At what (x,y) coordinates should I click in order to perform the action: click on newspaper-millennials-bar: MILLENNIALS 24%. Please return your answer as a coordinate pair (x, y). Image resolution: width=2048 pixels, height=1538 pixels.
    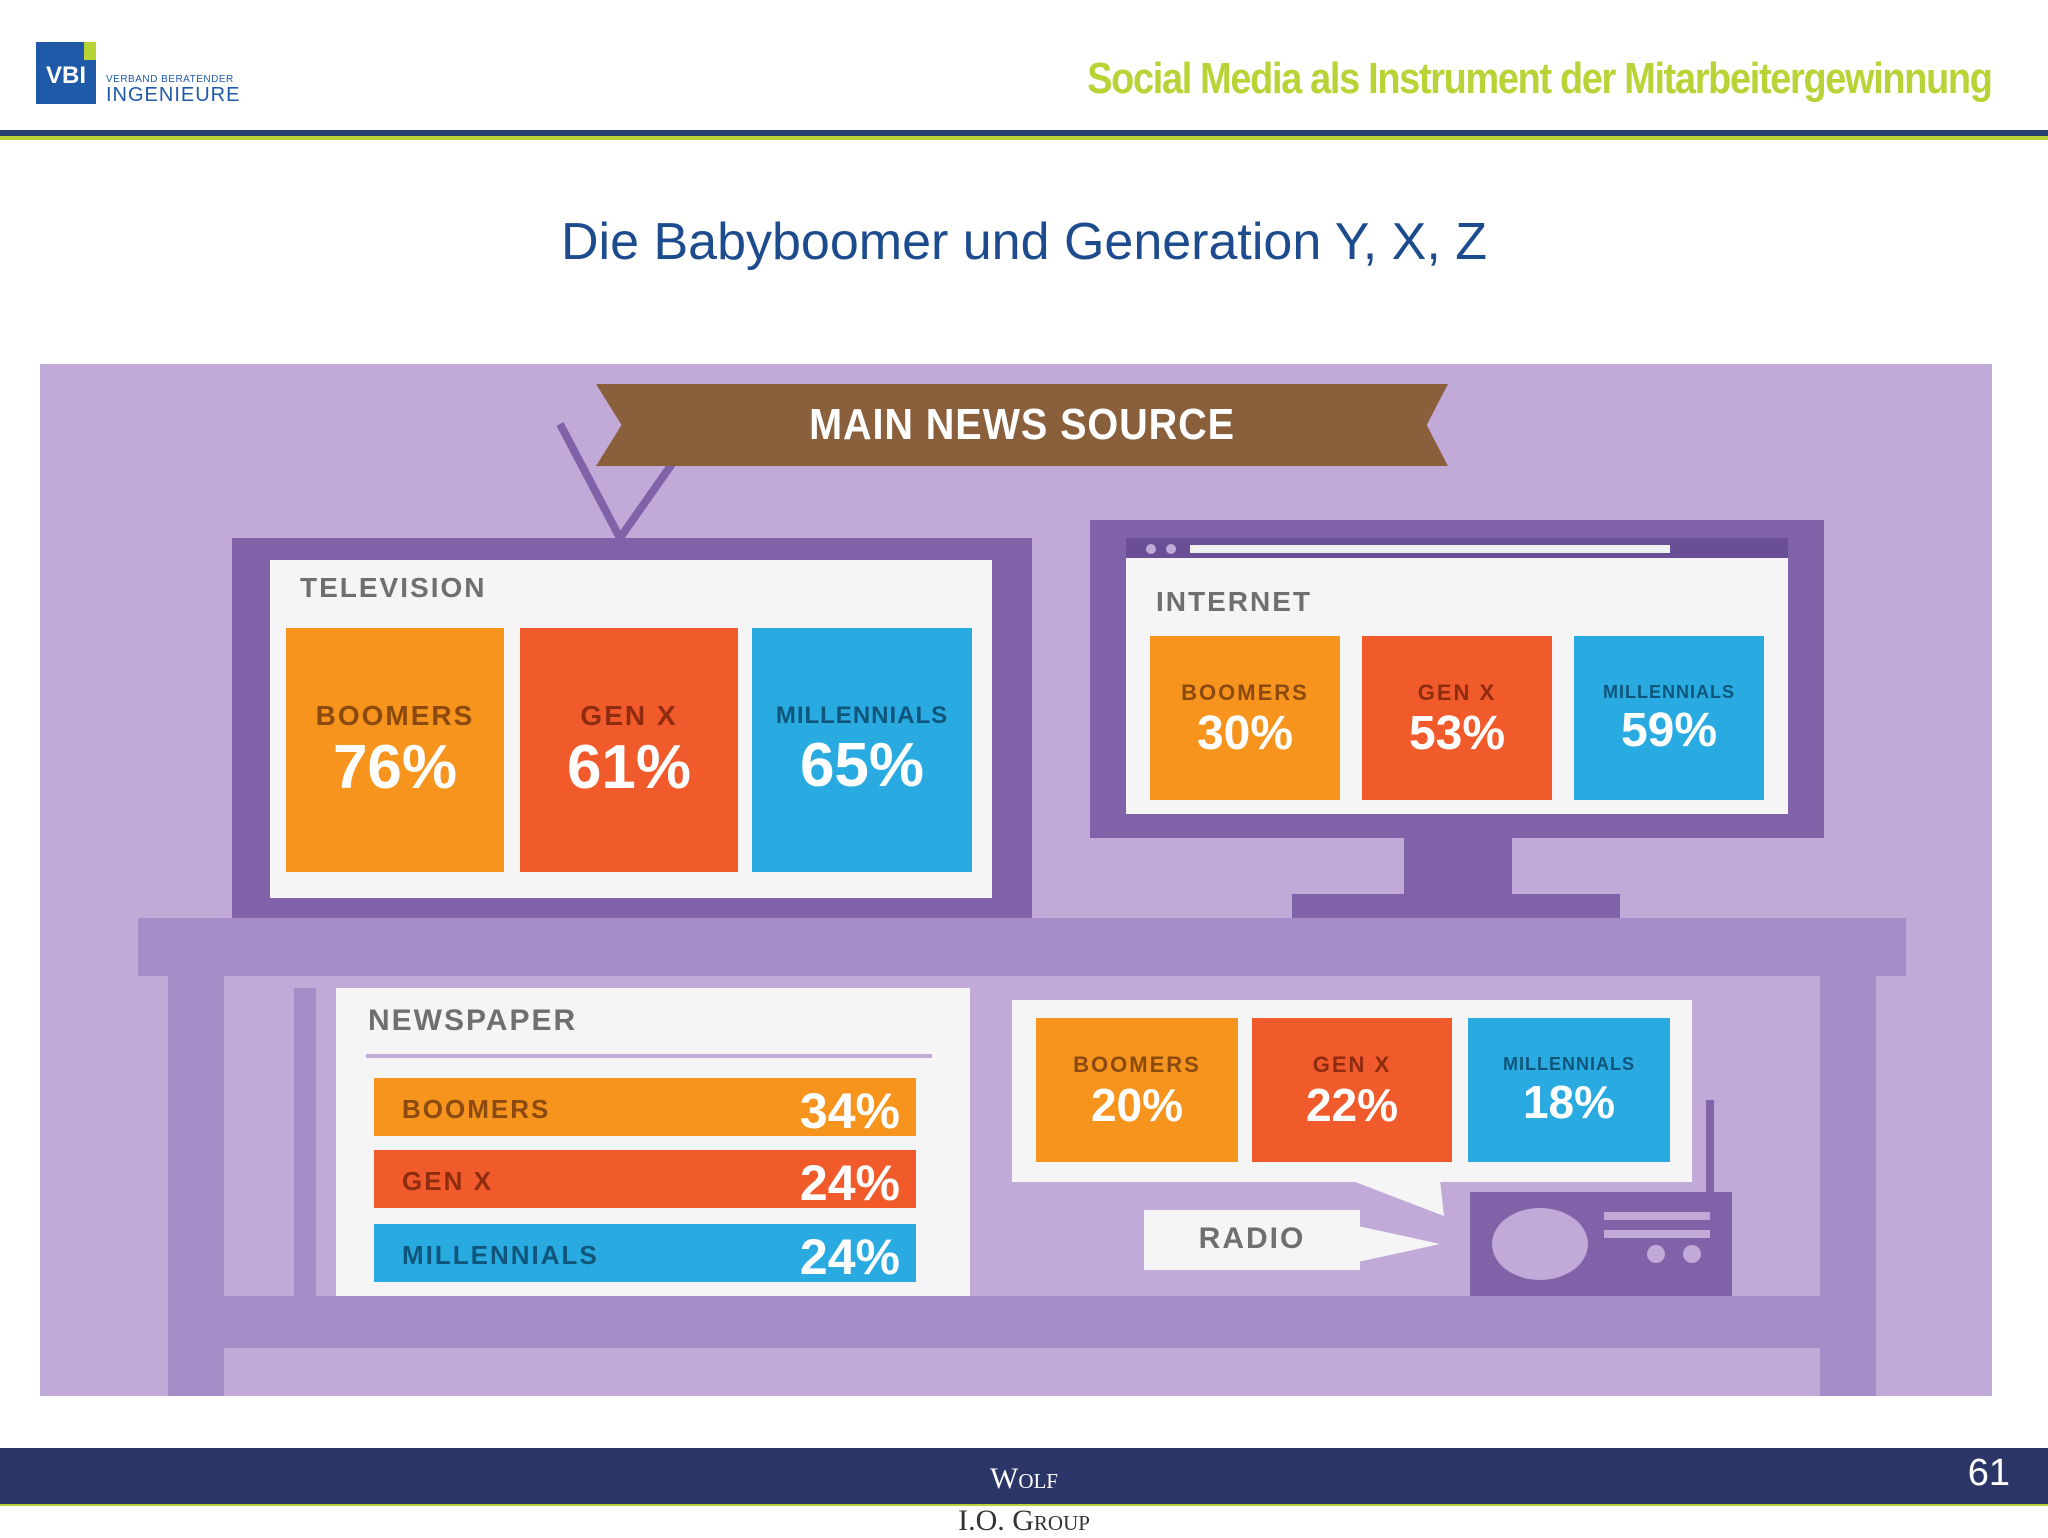
    Looking at the image, I should click on (645, 1254).